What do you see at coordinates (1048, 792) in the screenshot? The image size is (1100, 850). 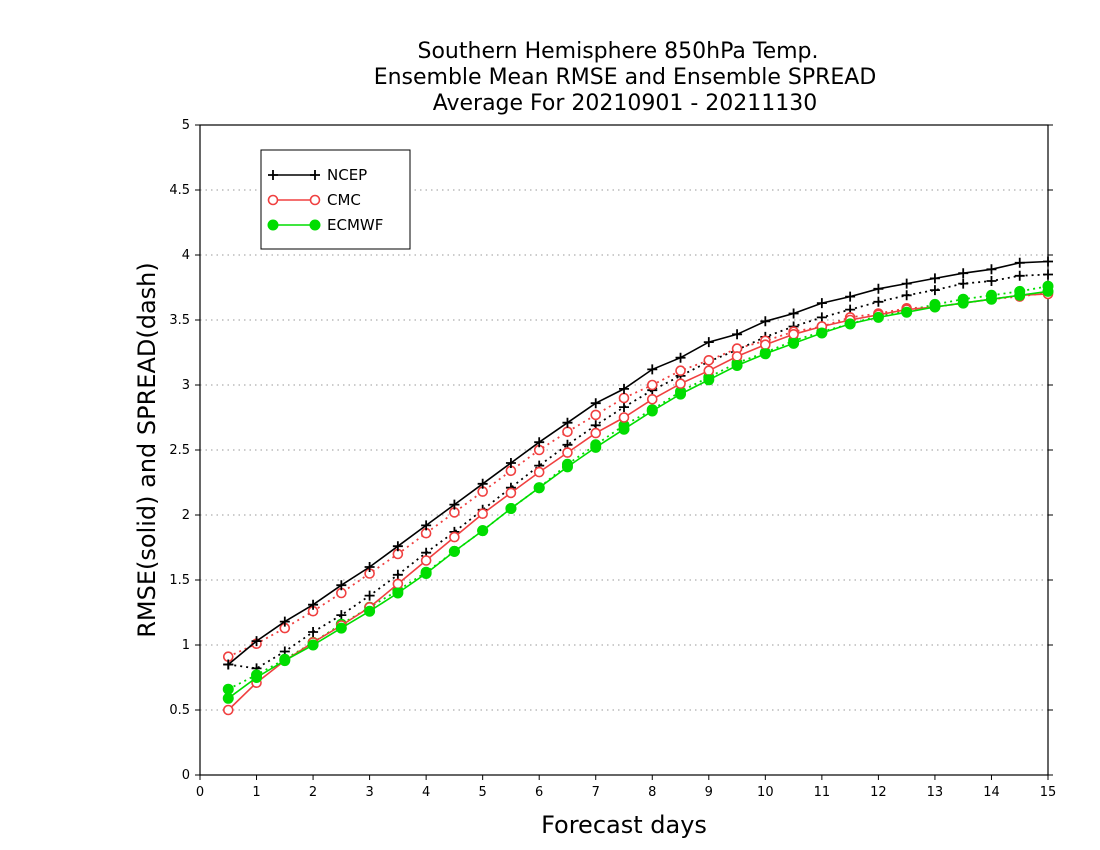 I see `x-tick-label: 15` at bounding box center [1048, 792].